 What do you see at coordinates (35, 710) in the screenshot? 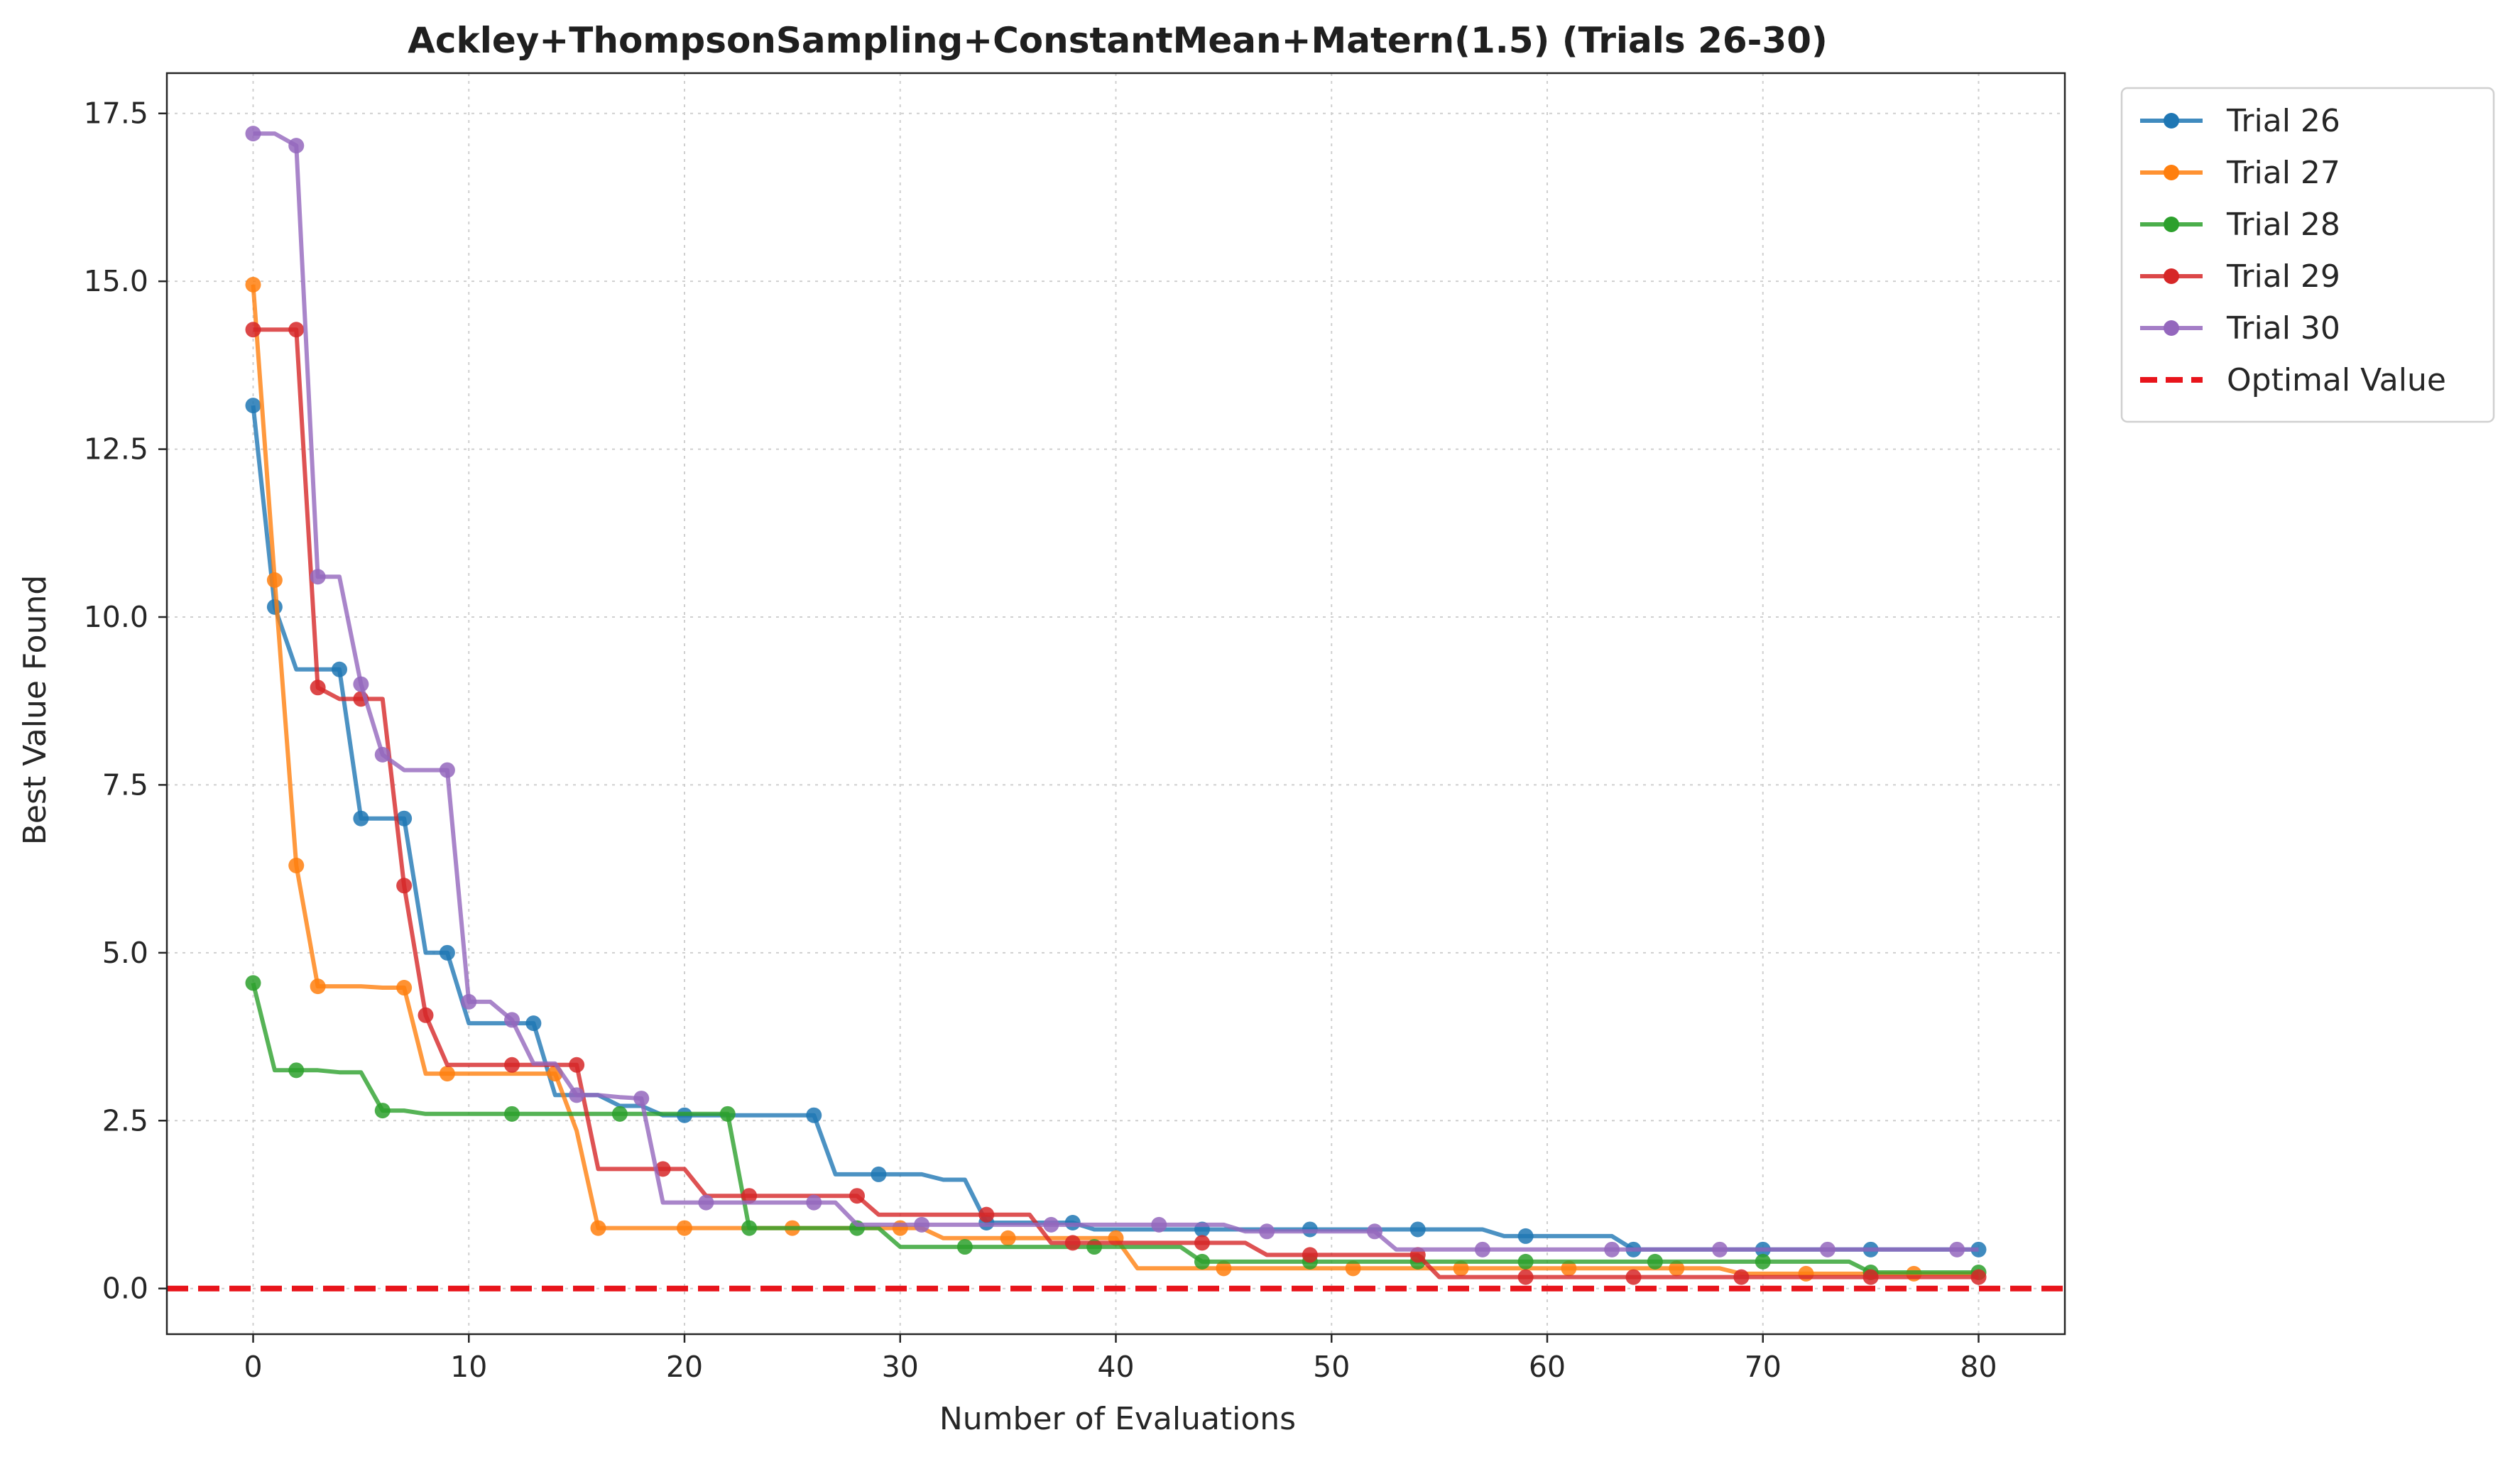
I see `y-axis-label: Best Value Found` at bounding box center [35, 710].